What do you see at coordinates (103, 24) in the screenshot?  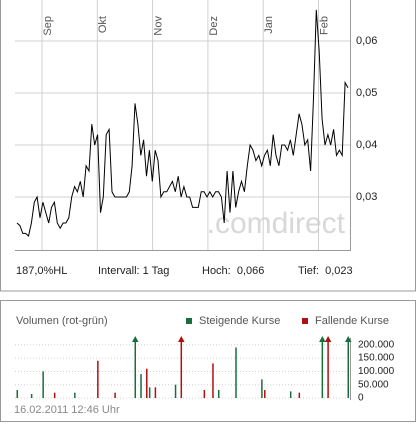 I see `x-tick-label: Okt` at bounding box center [103, 24].